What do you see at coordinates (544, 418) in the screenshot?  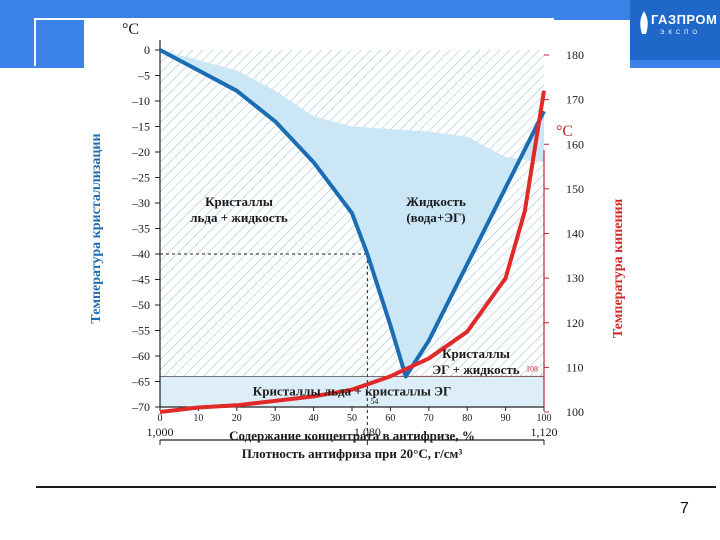 I see `x-tick-label: 100` at bounding box center [544, 418].